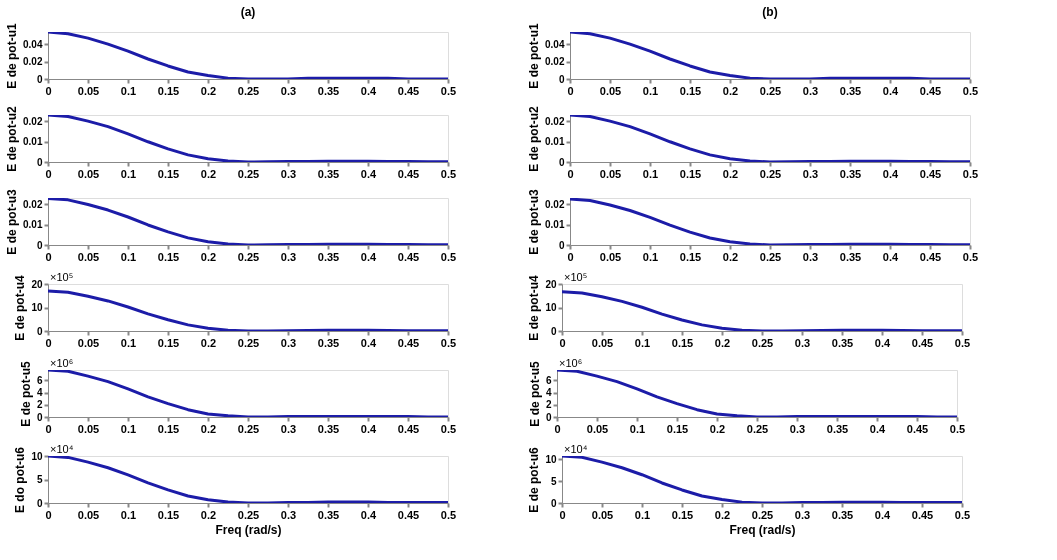  What do you see at coordinates (62, 363) in the screenshot?
I see `text: ×10⁶` at bounding box center [62, 363].